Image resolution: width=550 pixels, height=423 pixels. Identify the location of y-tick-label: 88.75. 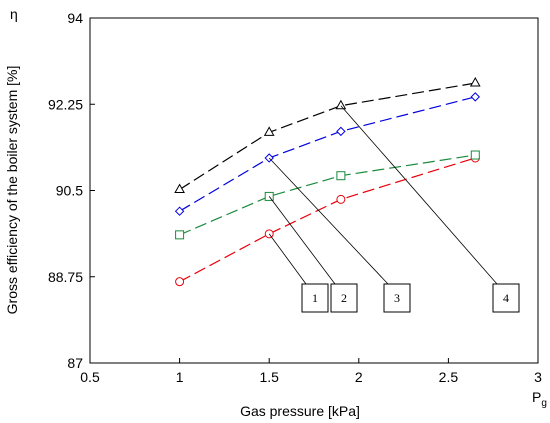
(65, 277).